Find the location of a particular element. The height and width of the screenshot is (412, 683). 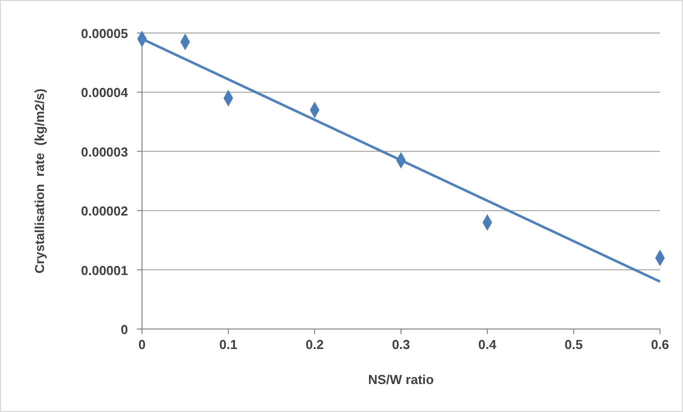

y-tick-label: 0.00005 is located at coordinates (104, 33).